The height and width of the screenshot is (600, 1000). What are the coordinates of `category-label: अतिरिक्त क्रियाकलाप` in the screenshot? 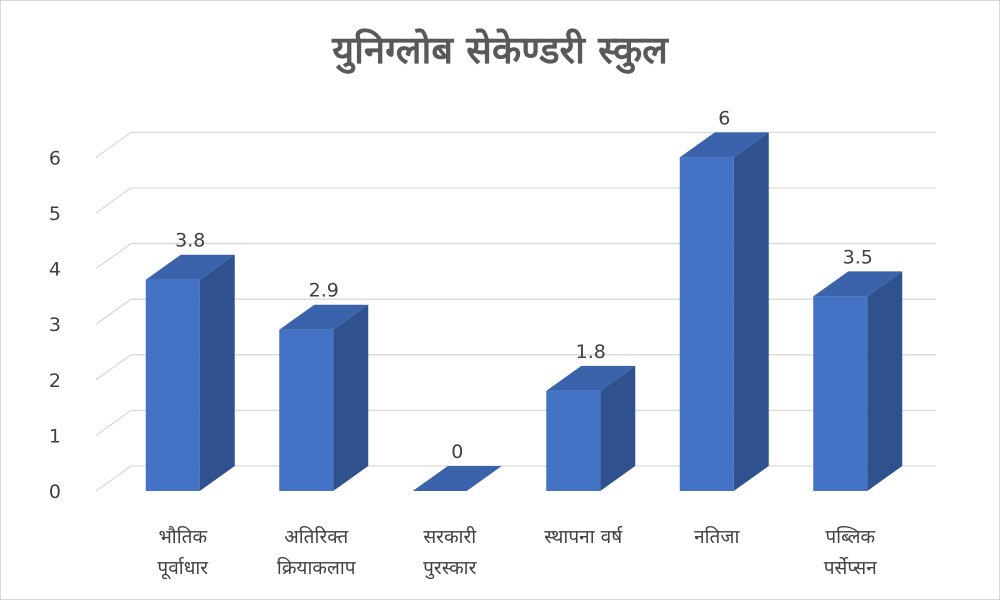 It's located at (317, 552).